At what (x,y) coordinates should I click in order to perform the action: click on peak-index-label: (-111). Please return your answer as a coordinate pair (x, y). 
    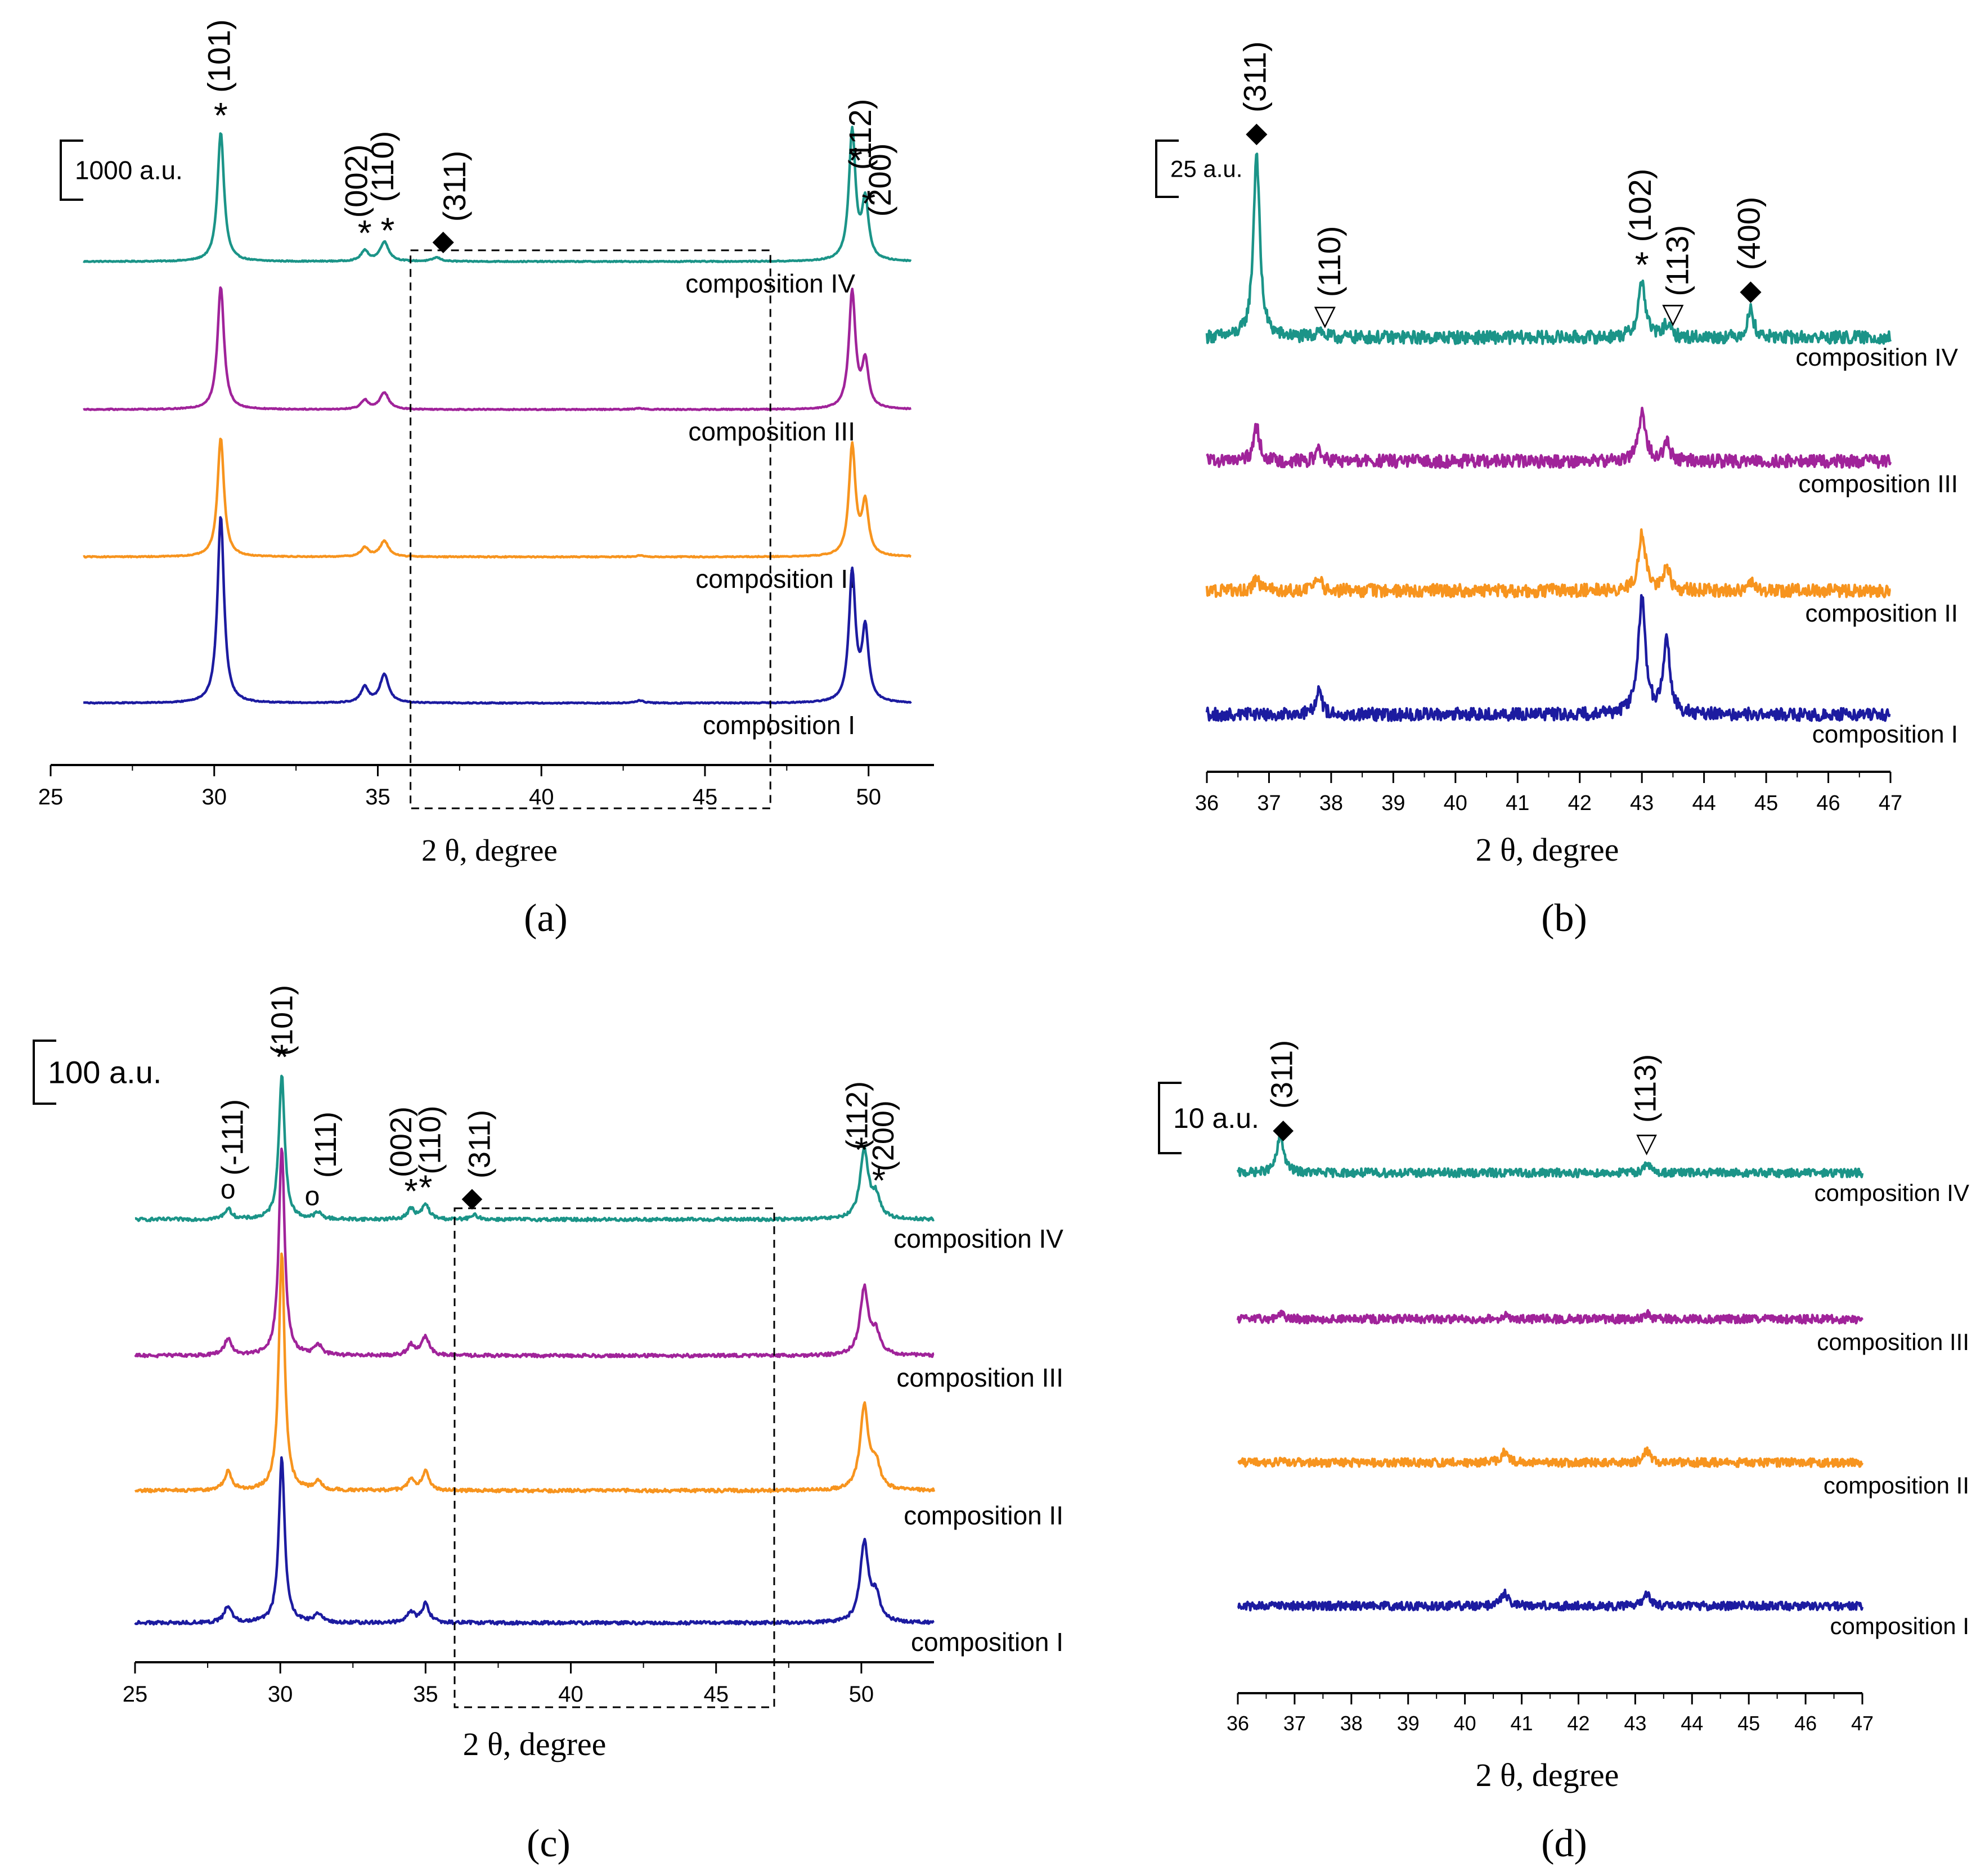
    Looking at the image, I should click on (233, 1137).